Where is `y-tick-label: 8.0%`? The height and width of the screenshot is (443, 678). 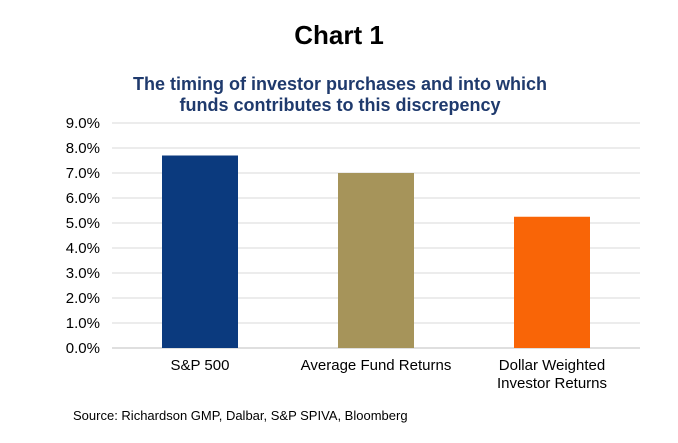 y-tick-label: 8.0% is located at coordinates (83, 148).